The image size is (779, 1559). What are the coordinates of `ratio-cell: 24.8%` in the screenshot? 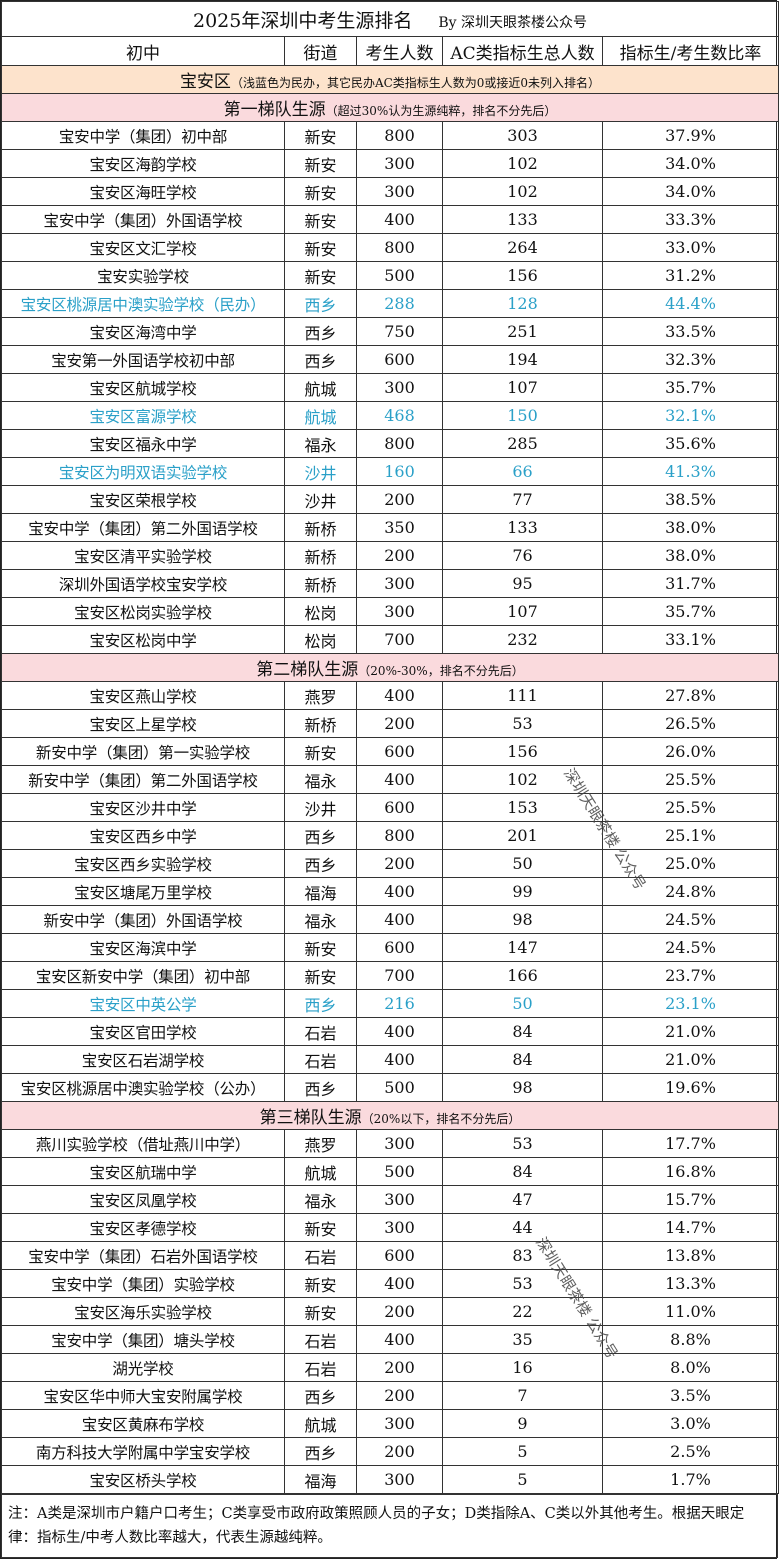 It's located at (690, 891).